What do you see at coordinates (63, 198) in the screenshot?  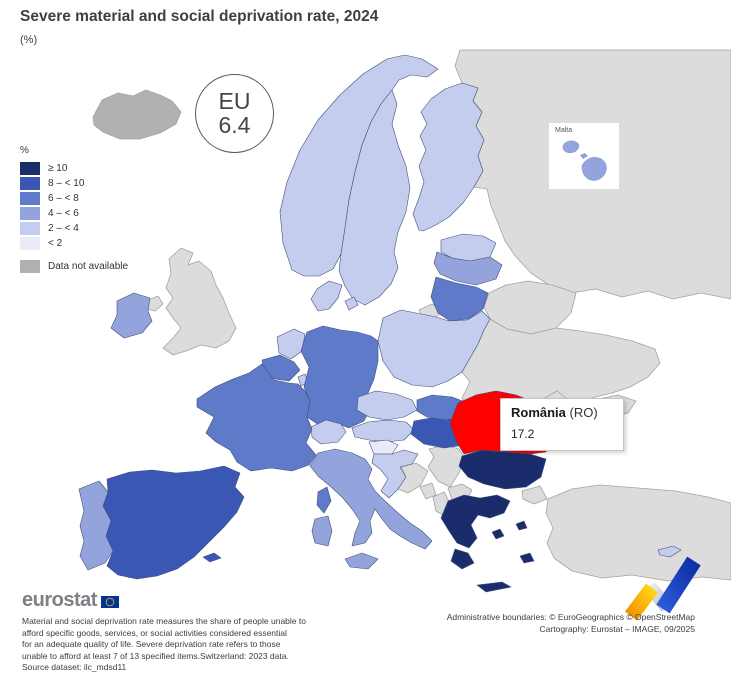 I see `legend-label: 6 – < 8` at bounding box center [63, 198].